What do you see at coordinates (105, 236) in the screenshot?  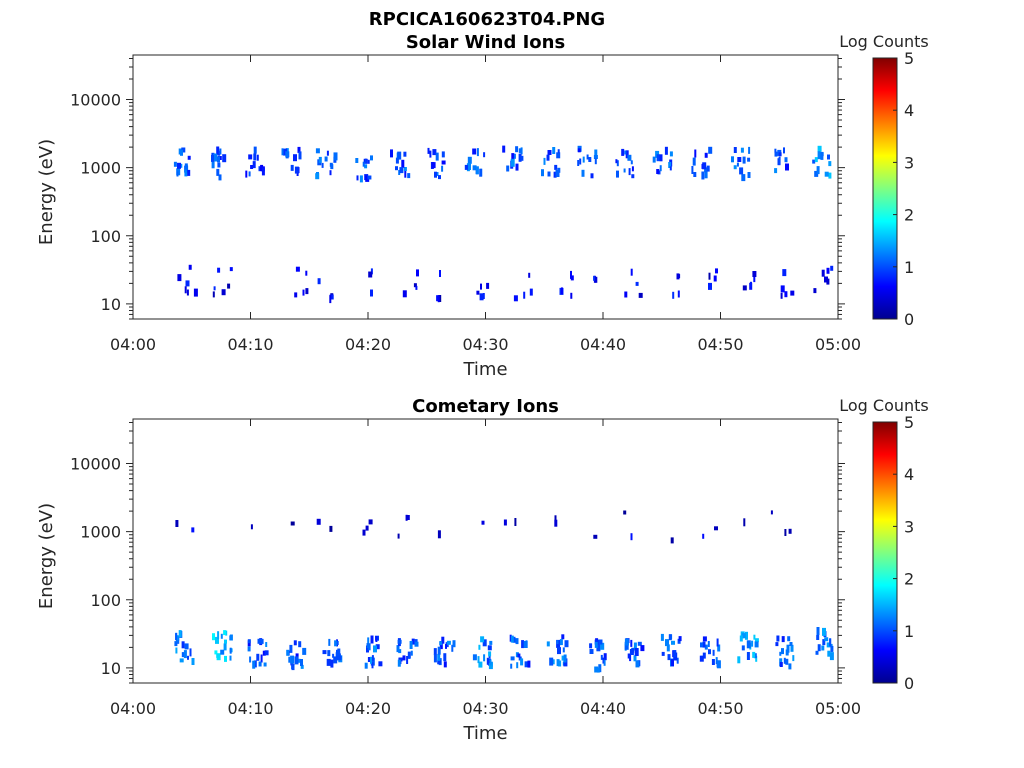 I see `y-tick-label: 100` at bounding box center [105, 236].